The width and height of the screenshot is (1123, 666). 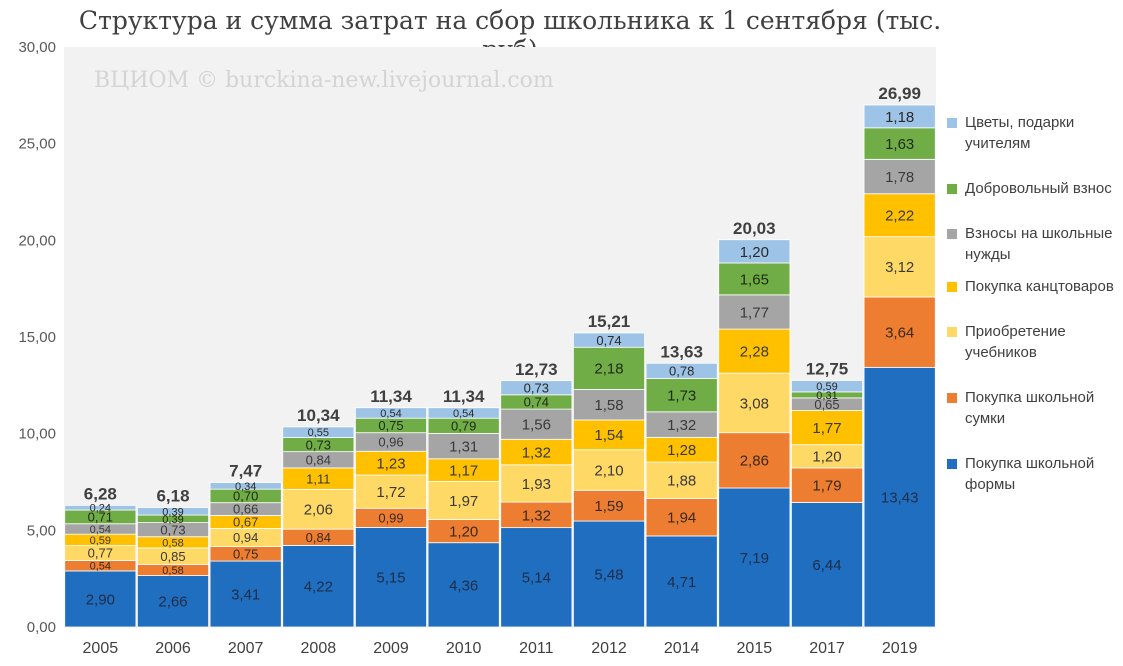 What do you see at coordinates (899, 93) in the screenshot?
I see `total-label: 26,99` at bounding box center [899, 93].